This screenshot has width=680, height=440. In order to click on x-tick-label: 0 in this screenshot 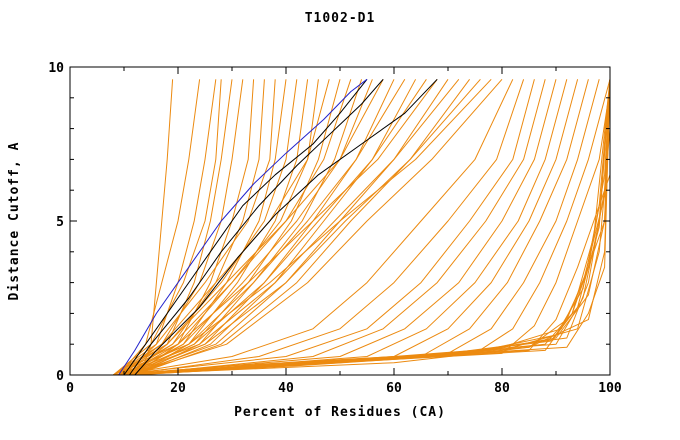, I will do `click(70, 388)`.